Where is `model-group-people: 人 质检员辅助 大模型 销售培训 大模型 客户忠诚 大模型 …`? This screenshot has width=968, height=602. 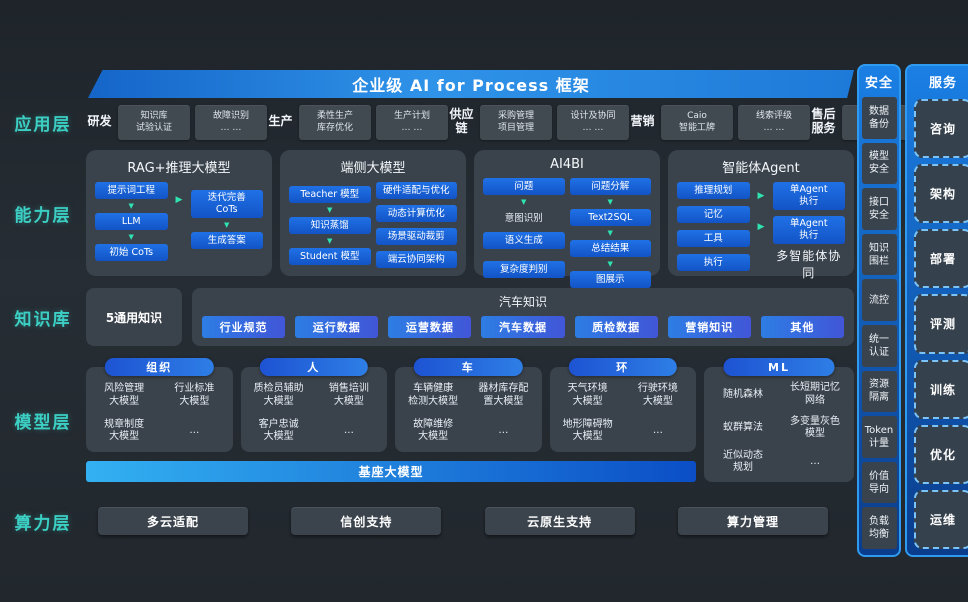
model-group-people: 人 质检员辅助 大模型 销售培训 大模型 客户忠诚 大模型 … is located at coordinates (313, 405).